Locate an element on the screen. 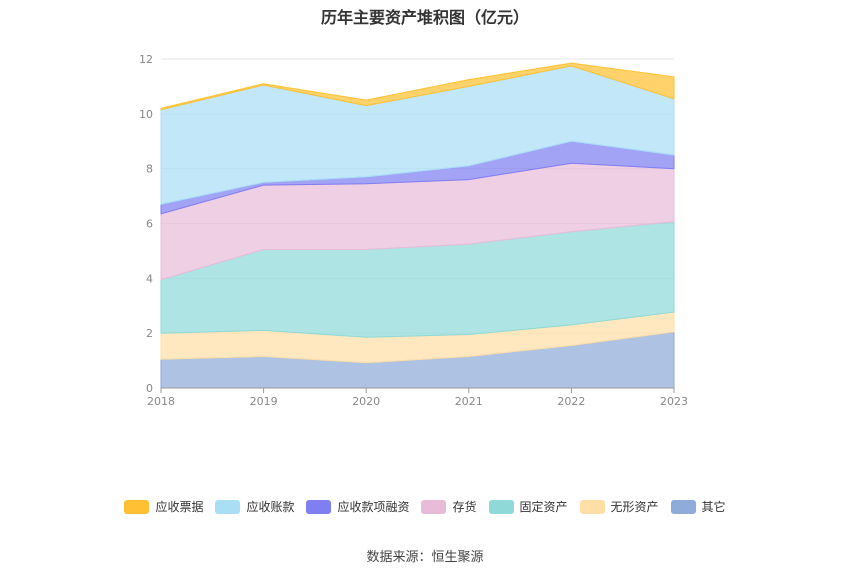 The width and height of the screenshot is (850, 575). legend-label: 应收账款 is located at coordinates (270, 507).